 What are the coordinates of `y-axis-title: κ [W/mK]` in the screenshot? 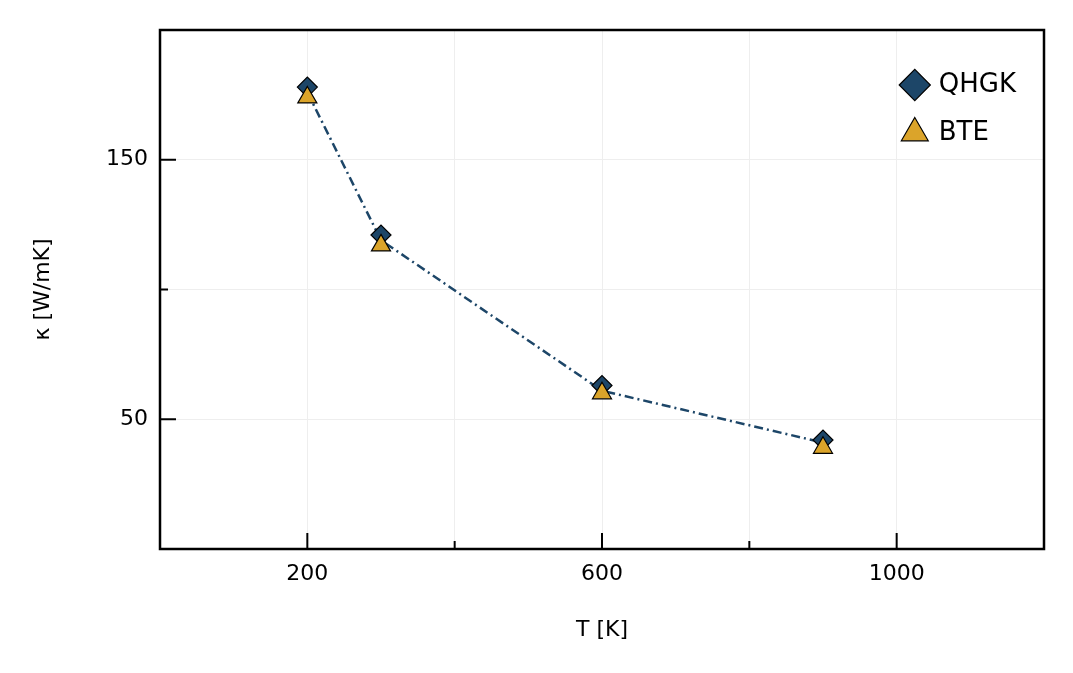 It's located at (41, 289).